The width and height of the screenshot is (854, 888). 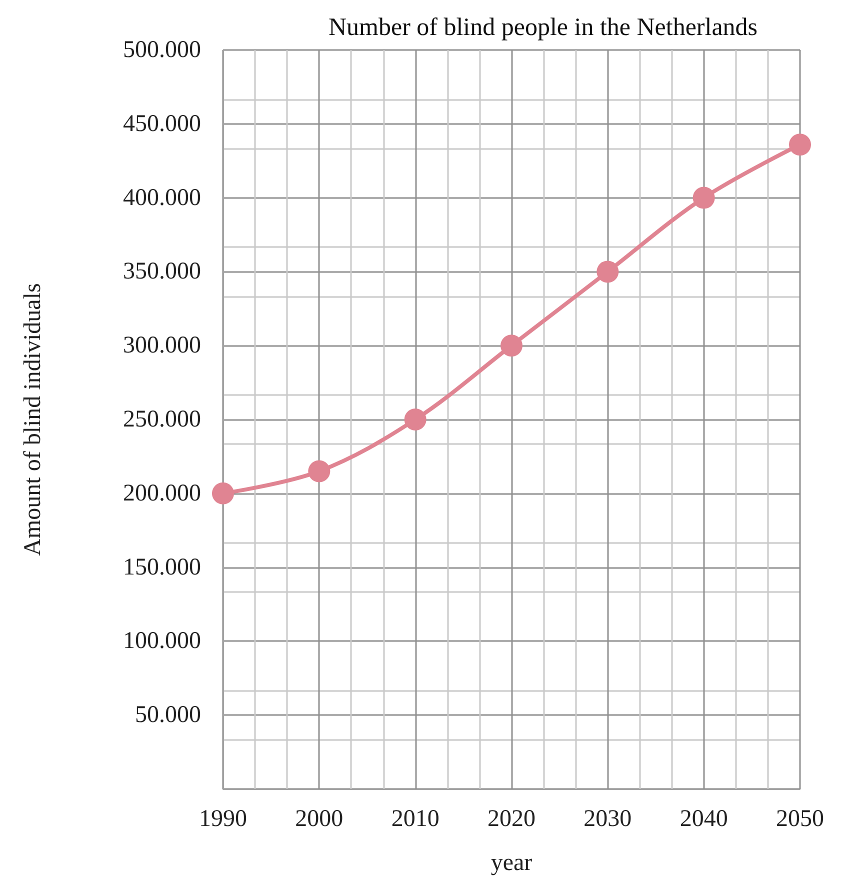 I want to click on y-tick-label: 50.000, so click(x=168, y=715).